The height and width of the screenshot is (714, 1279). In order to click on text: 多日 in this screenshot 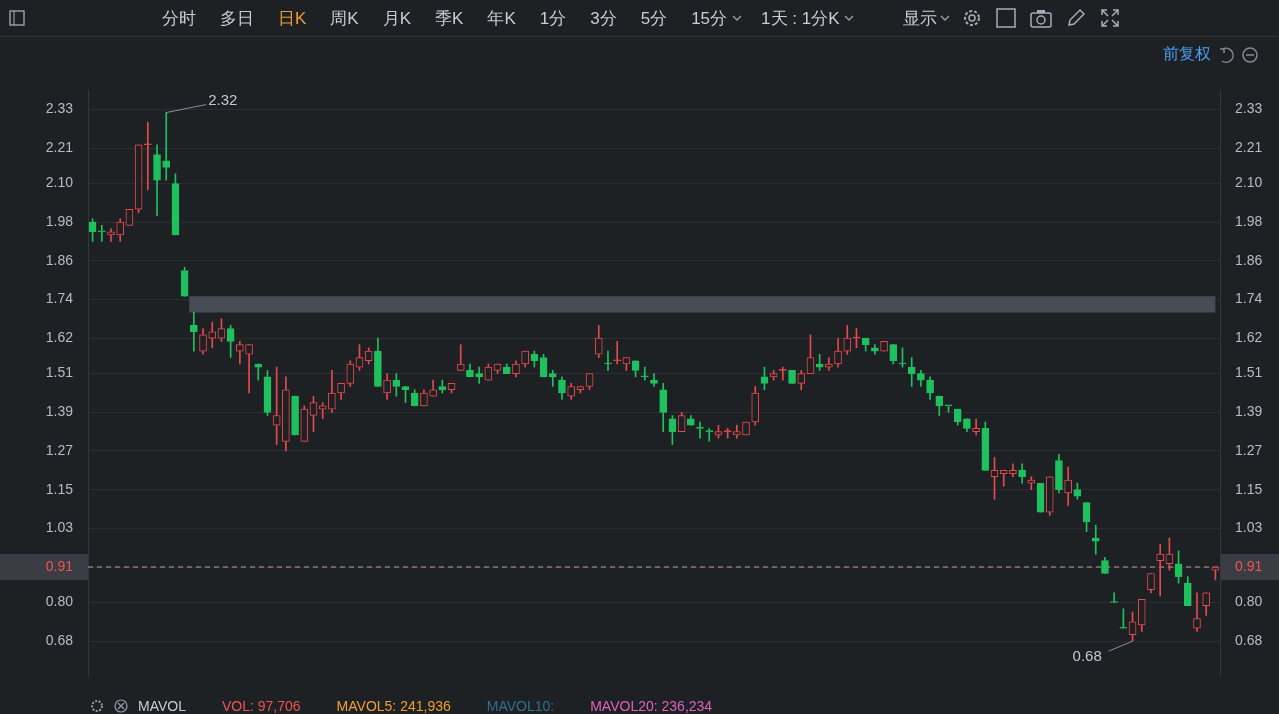, I will do `click(237, 18)`.